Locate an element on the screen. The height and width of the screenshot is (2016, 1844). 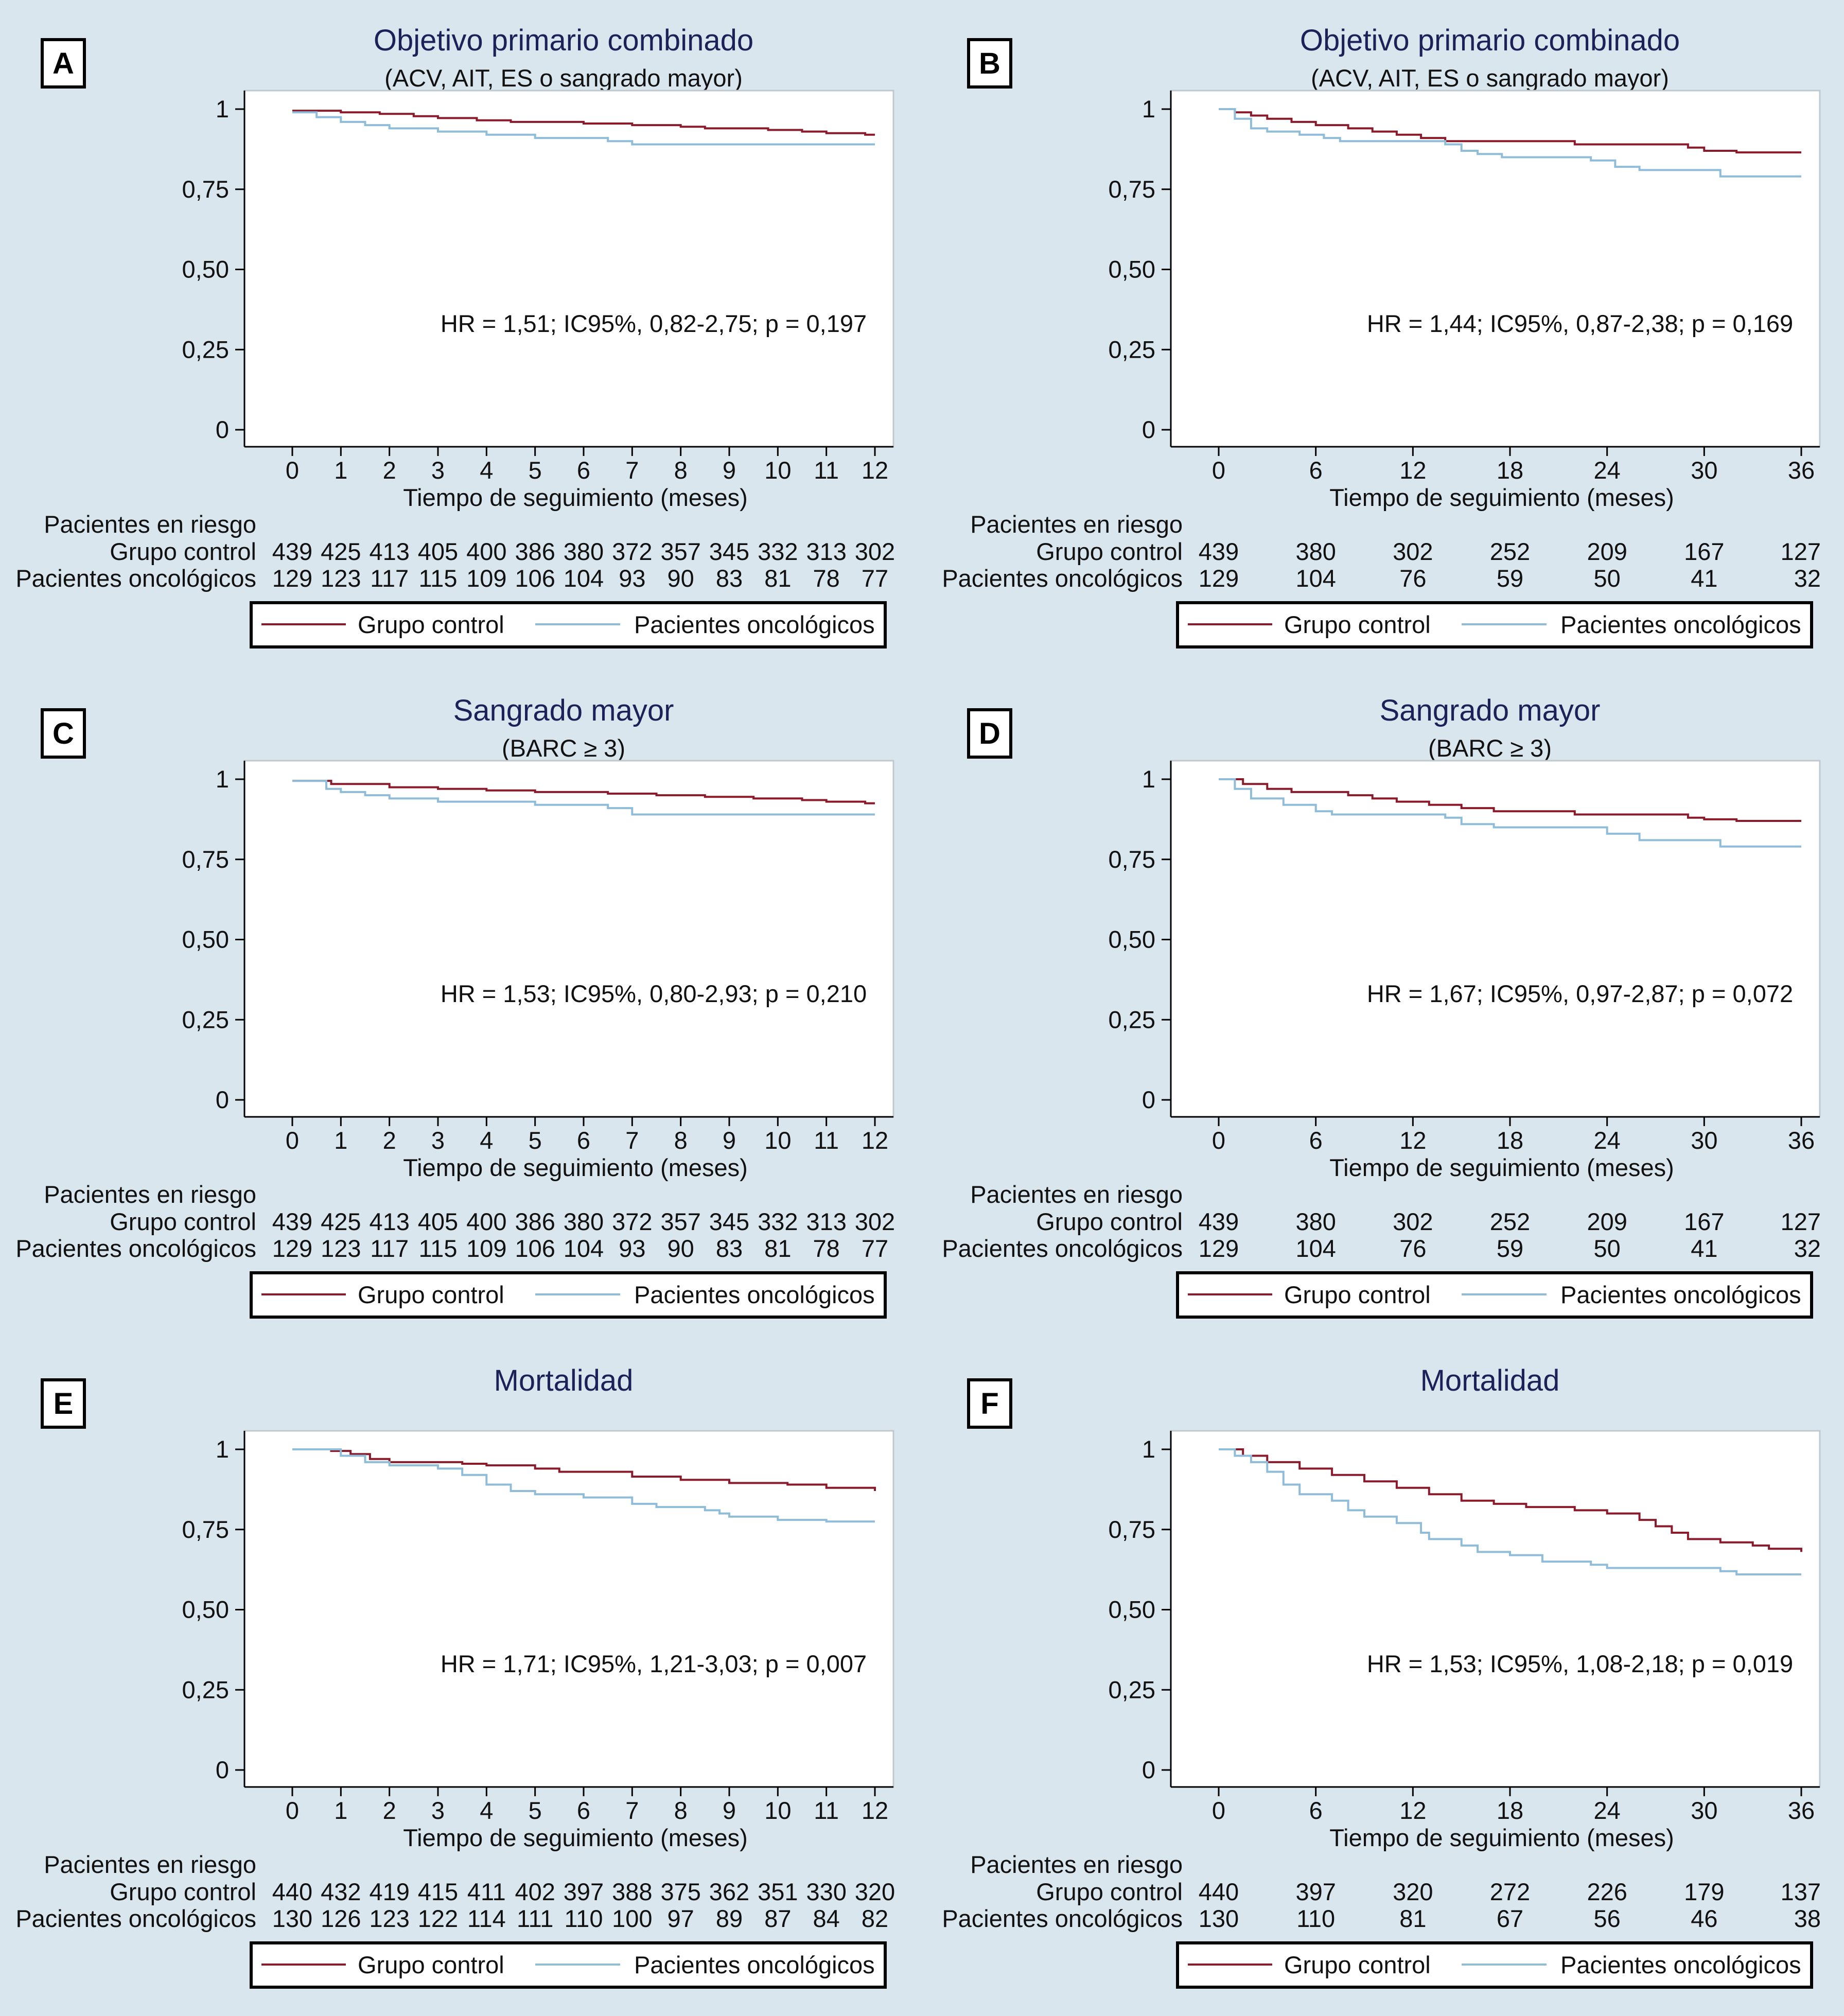
y-tick-label: 0,75 is located at coordinates (1132, 1529).